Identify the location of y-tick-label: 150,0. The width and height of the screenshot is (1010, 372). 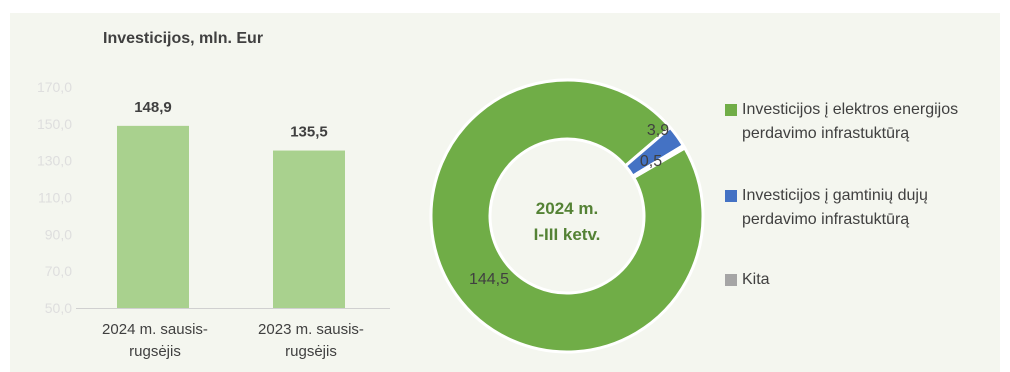
(54, 124).